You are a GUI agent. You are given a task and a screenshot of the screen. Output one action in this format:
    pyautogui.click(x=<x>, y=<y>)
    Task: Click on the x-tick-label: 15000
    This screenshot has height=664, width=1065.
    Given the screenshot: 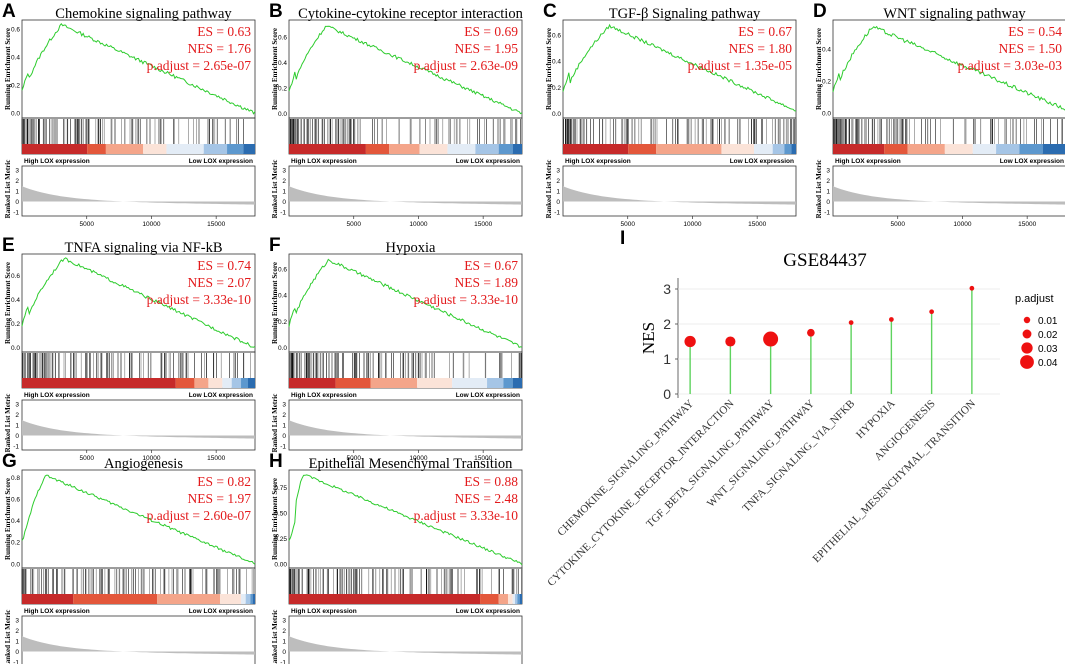 What is the action you would take?
    pyautogui.click(x=757, y=224)
    